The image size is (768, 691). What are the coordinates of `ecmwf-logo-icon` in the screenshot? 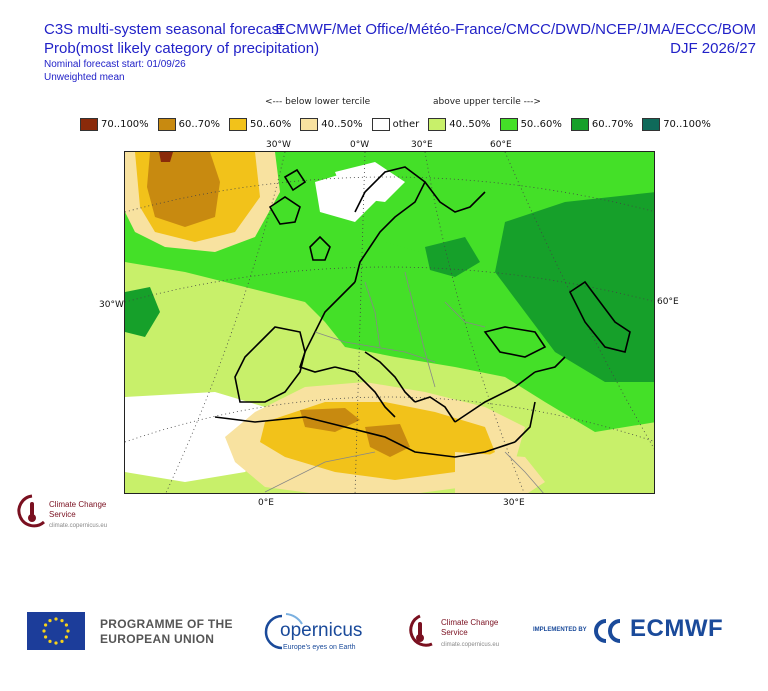 It's located at (607, 631).